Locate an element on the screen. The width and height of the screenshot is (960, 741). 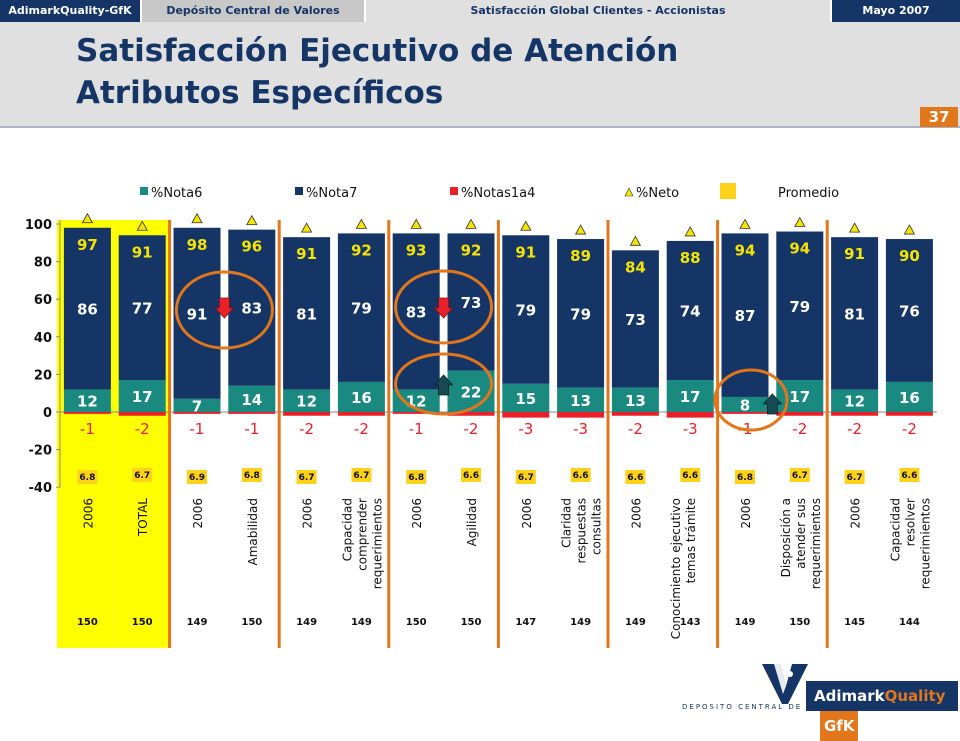
x-tick-group: Claridad respuestas consultas is located at coordinates (582, 530).